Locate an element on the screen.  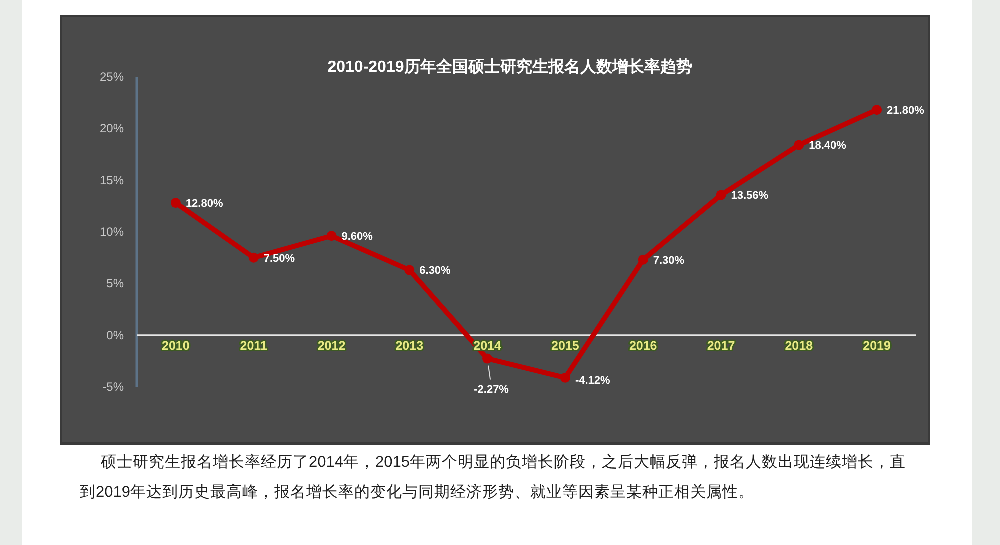
data-label: 18.40% is located at coordinates (827, 146).